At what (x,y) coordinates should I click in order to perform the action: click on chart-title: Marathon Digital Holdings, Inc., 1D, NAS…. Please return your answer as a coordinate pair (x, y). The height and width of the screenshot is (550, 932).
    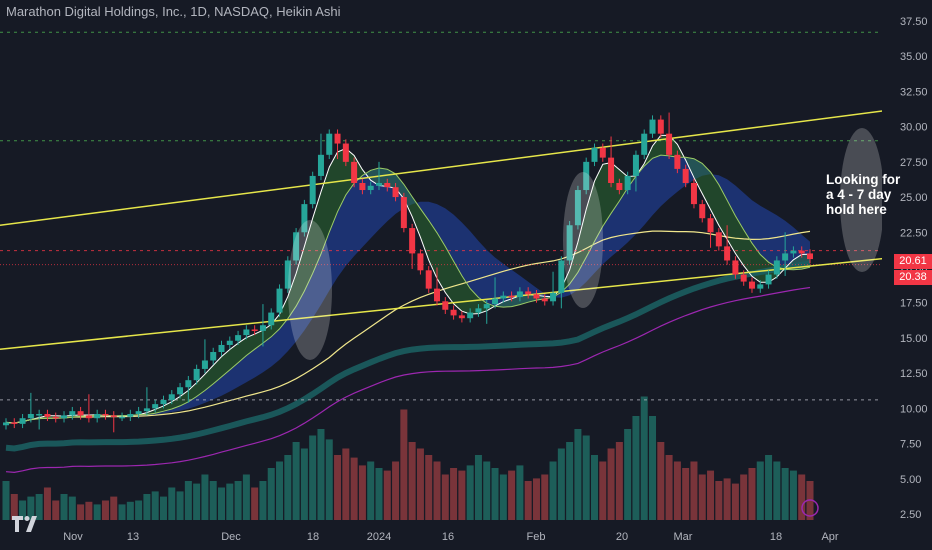
    Looking at the image, I should click on (173, 11).